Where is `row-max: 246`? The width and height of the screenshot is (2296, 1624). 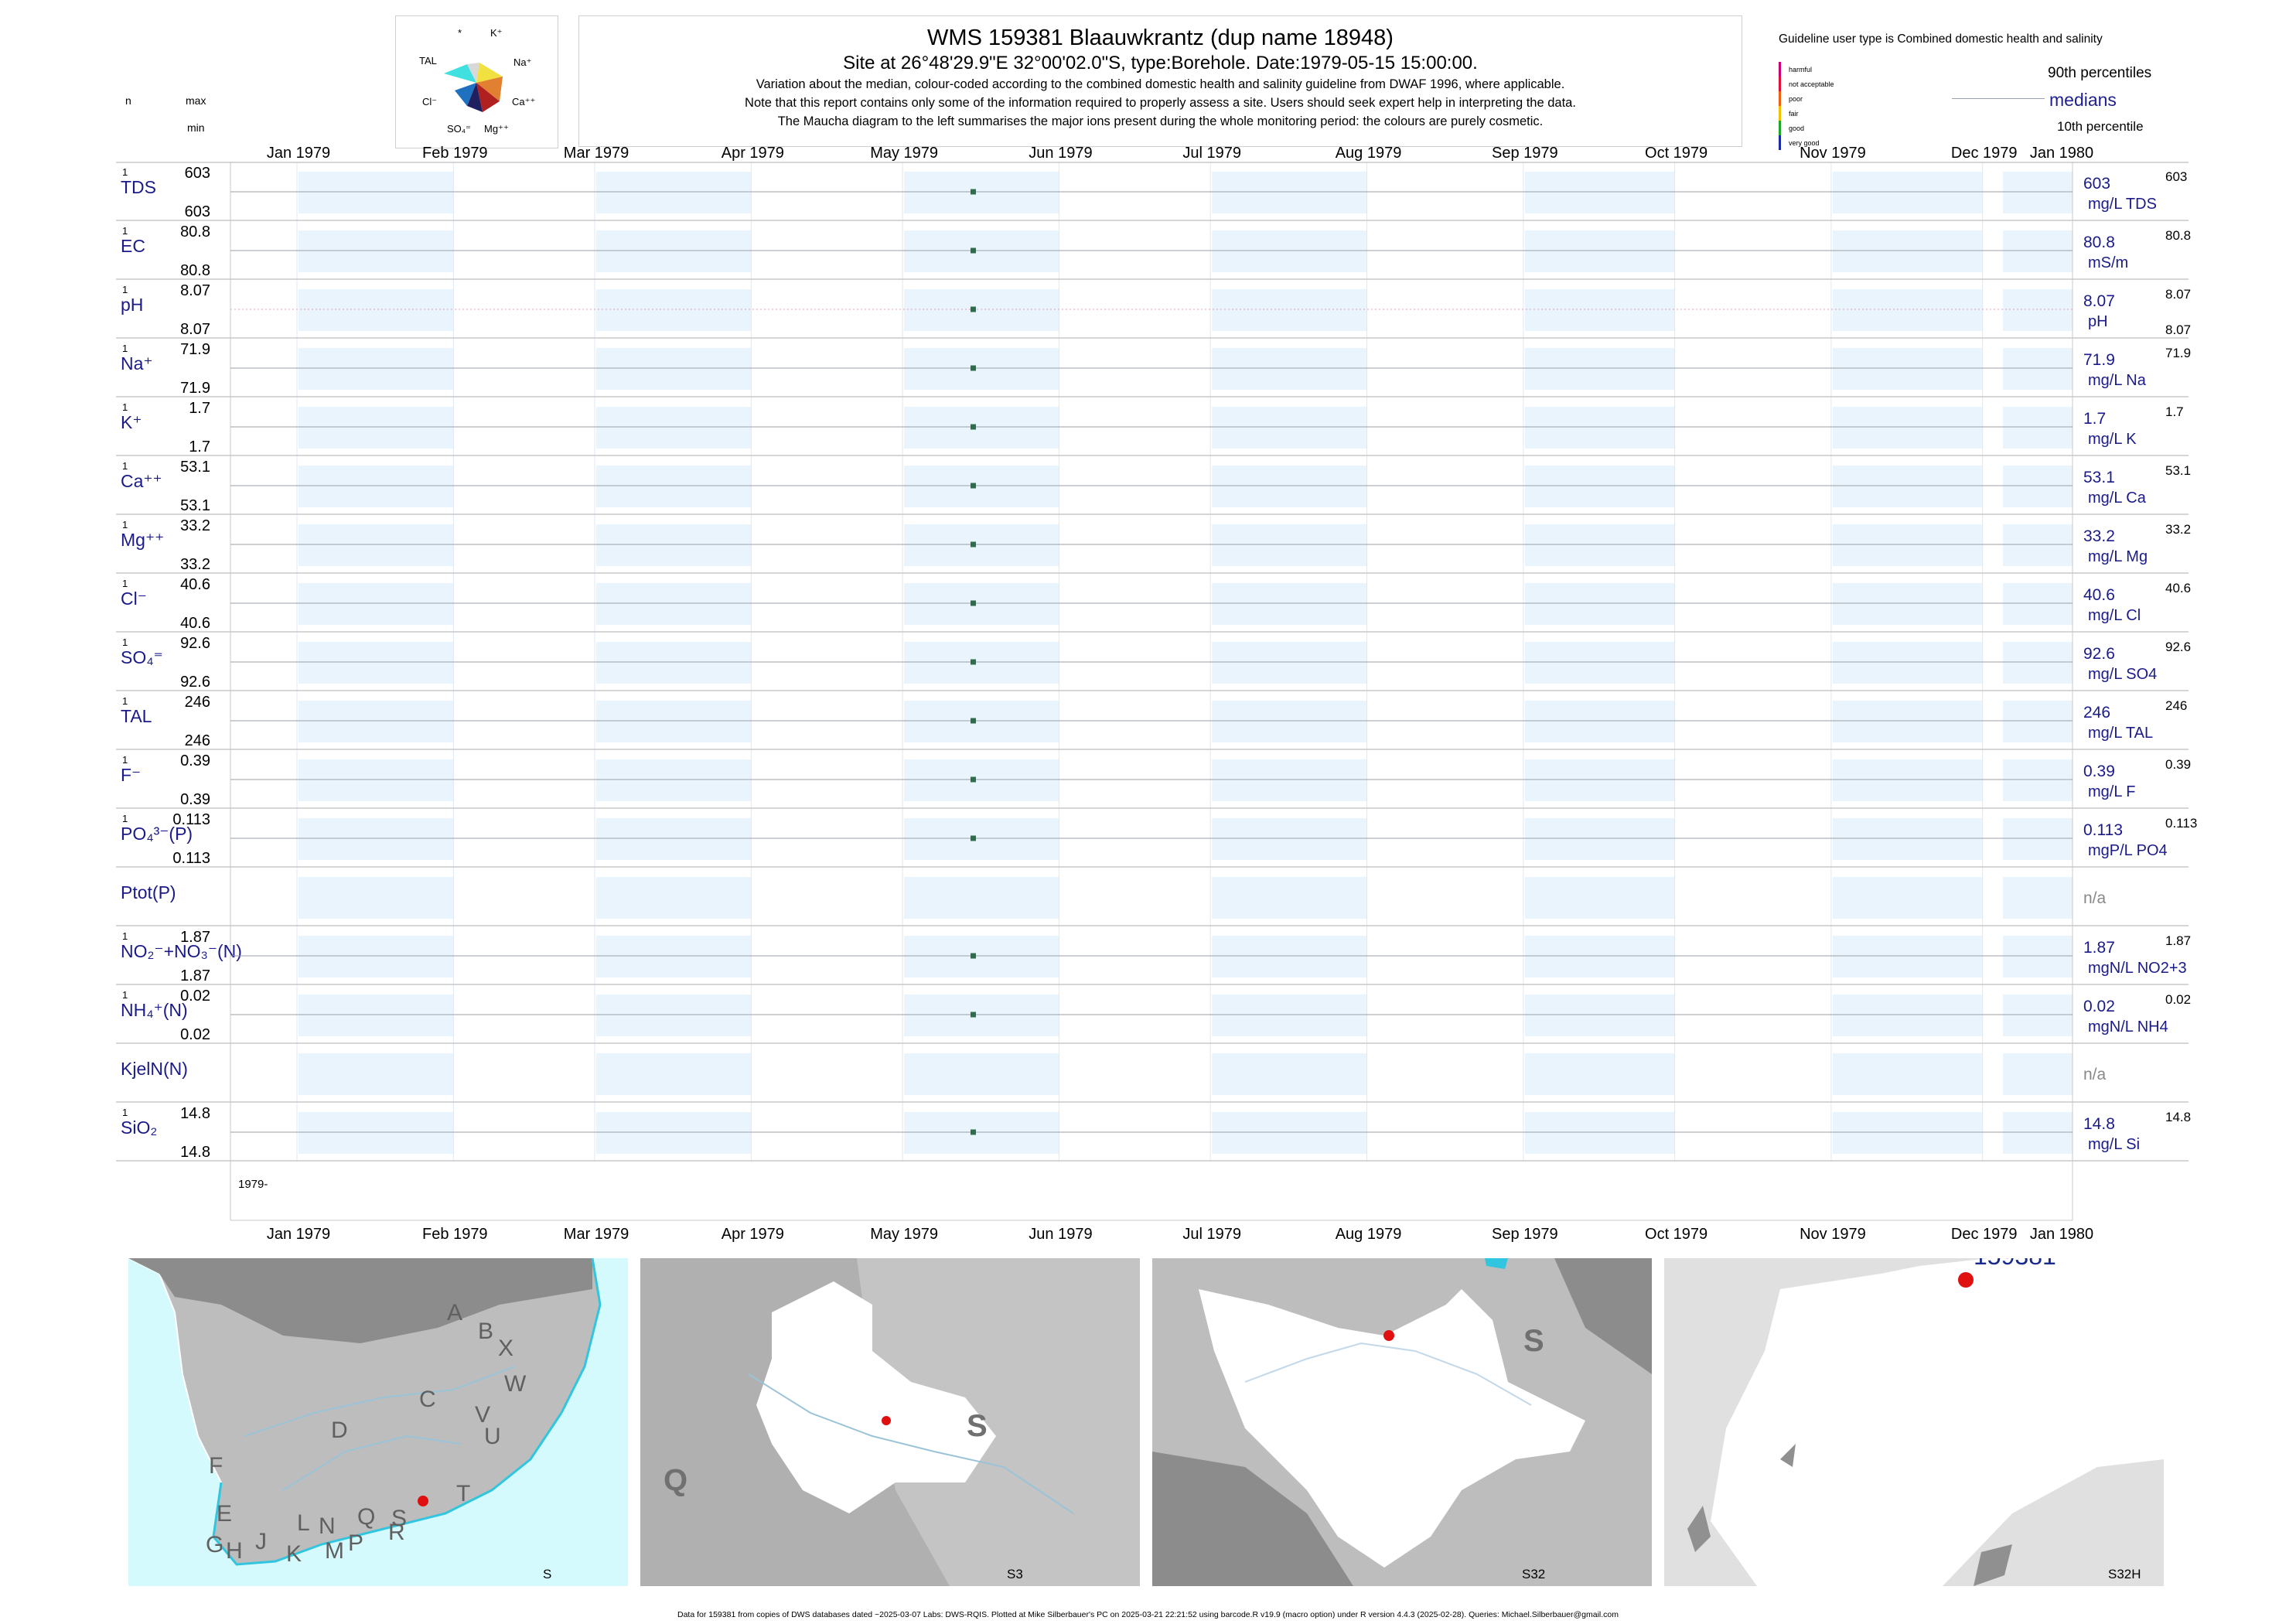 row-max: 246 is located at coordinates (197, 702).